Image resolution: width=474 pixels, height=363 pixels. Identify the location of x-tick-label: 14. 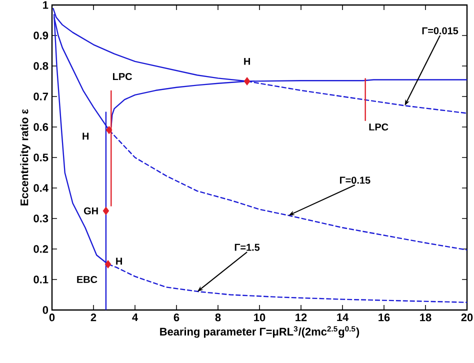
(343, 318).